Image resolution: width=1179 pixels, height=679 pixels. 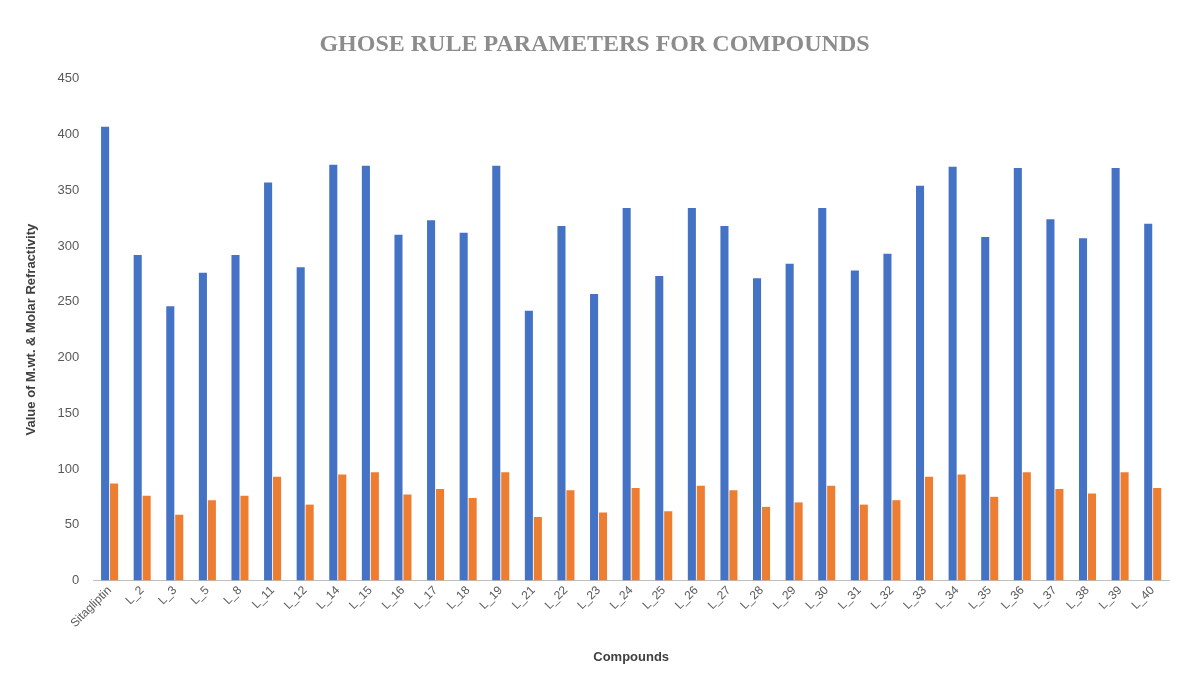 I want to click on x-tick-label: L_5, so click(x=200, y=595).